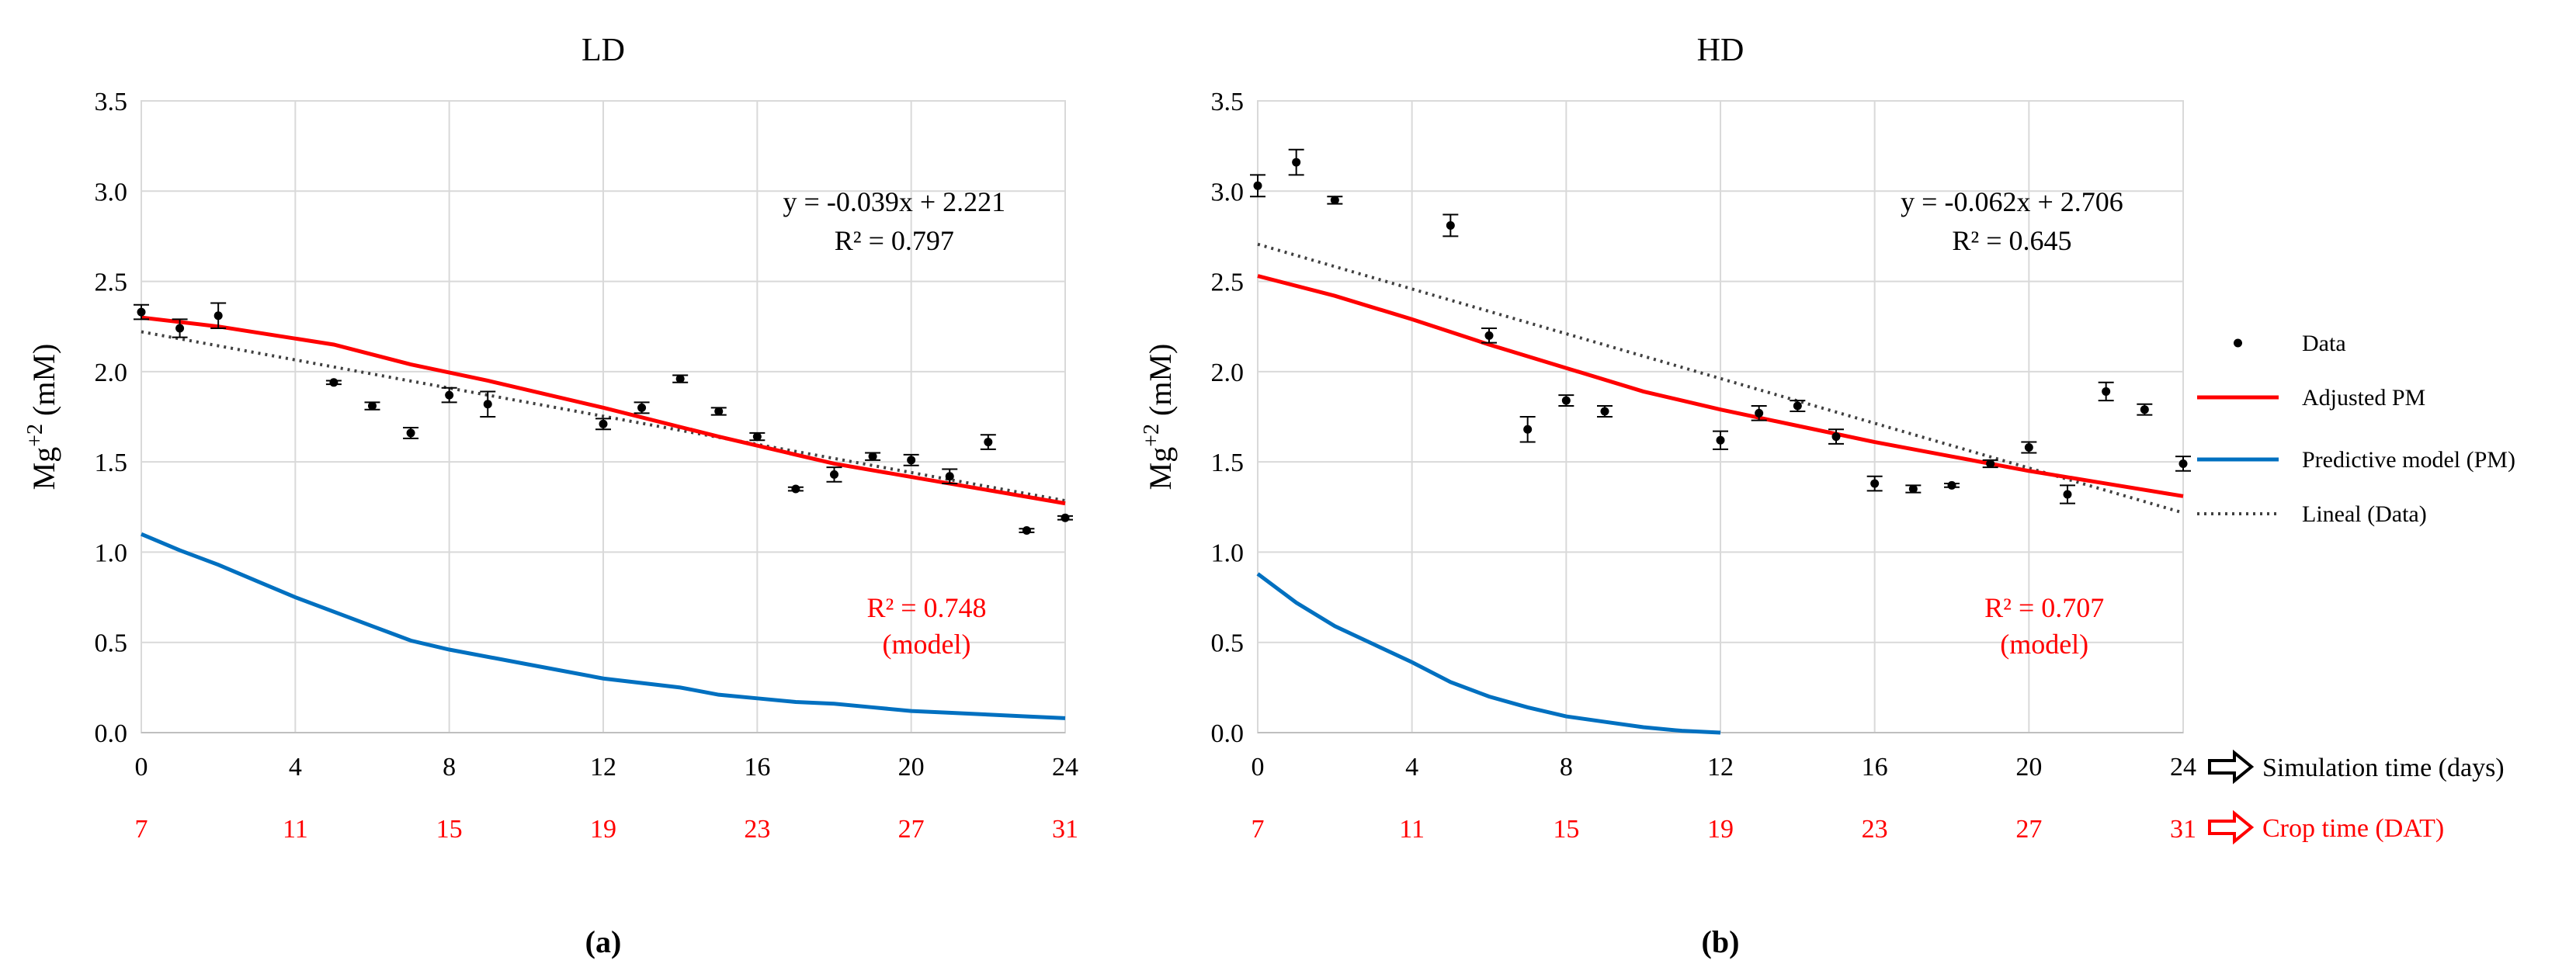 Image resolution: width=2576 pixels, height=974 pixels. Describe the element at coordinates (2408, 460) in the screenshot. I see `legend-label-predictive-model: Predictive model (PM)` at that location.